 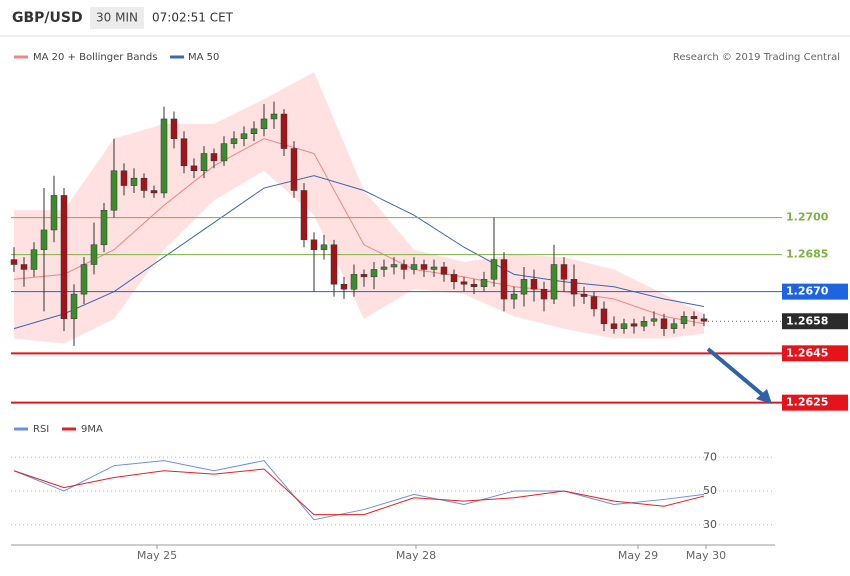 I want to click on level-label: 1.2645, so click(x=807, y=352).